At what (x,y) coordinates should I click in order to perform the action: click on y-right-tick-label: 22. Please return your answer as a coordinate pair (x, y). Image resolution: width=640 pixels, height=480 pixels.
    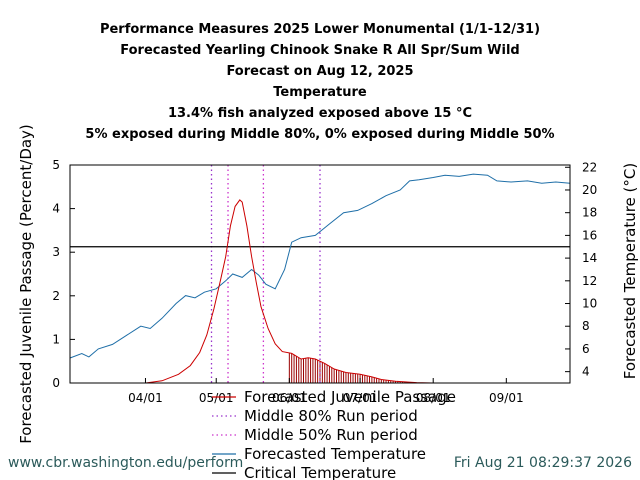
    Looking at the image, I should click on (589, 167).